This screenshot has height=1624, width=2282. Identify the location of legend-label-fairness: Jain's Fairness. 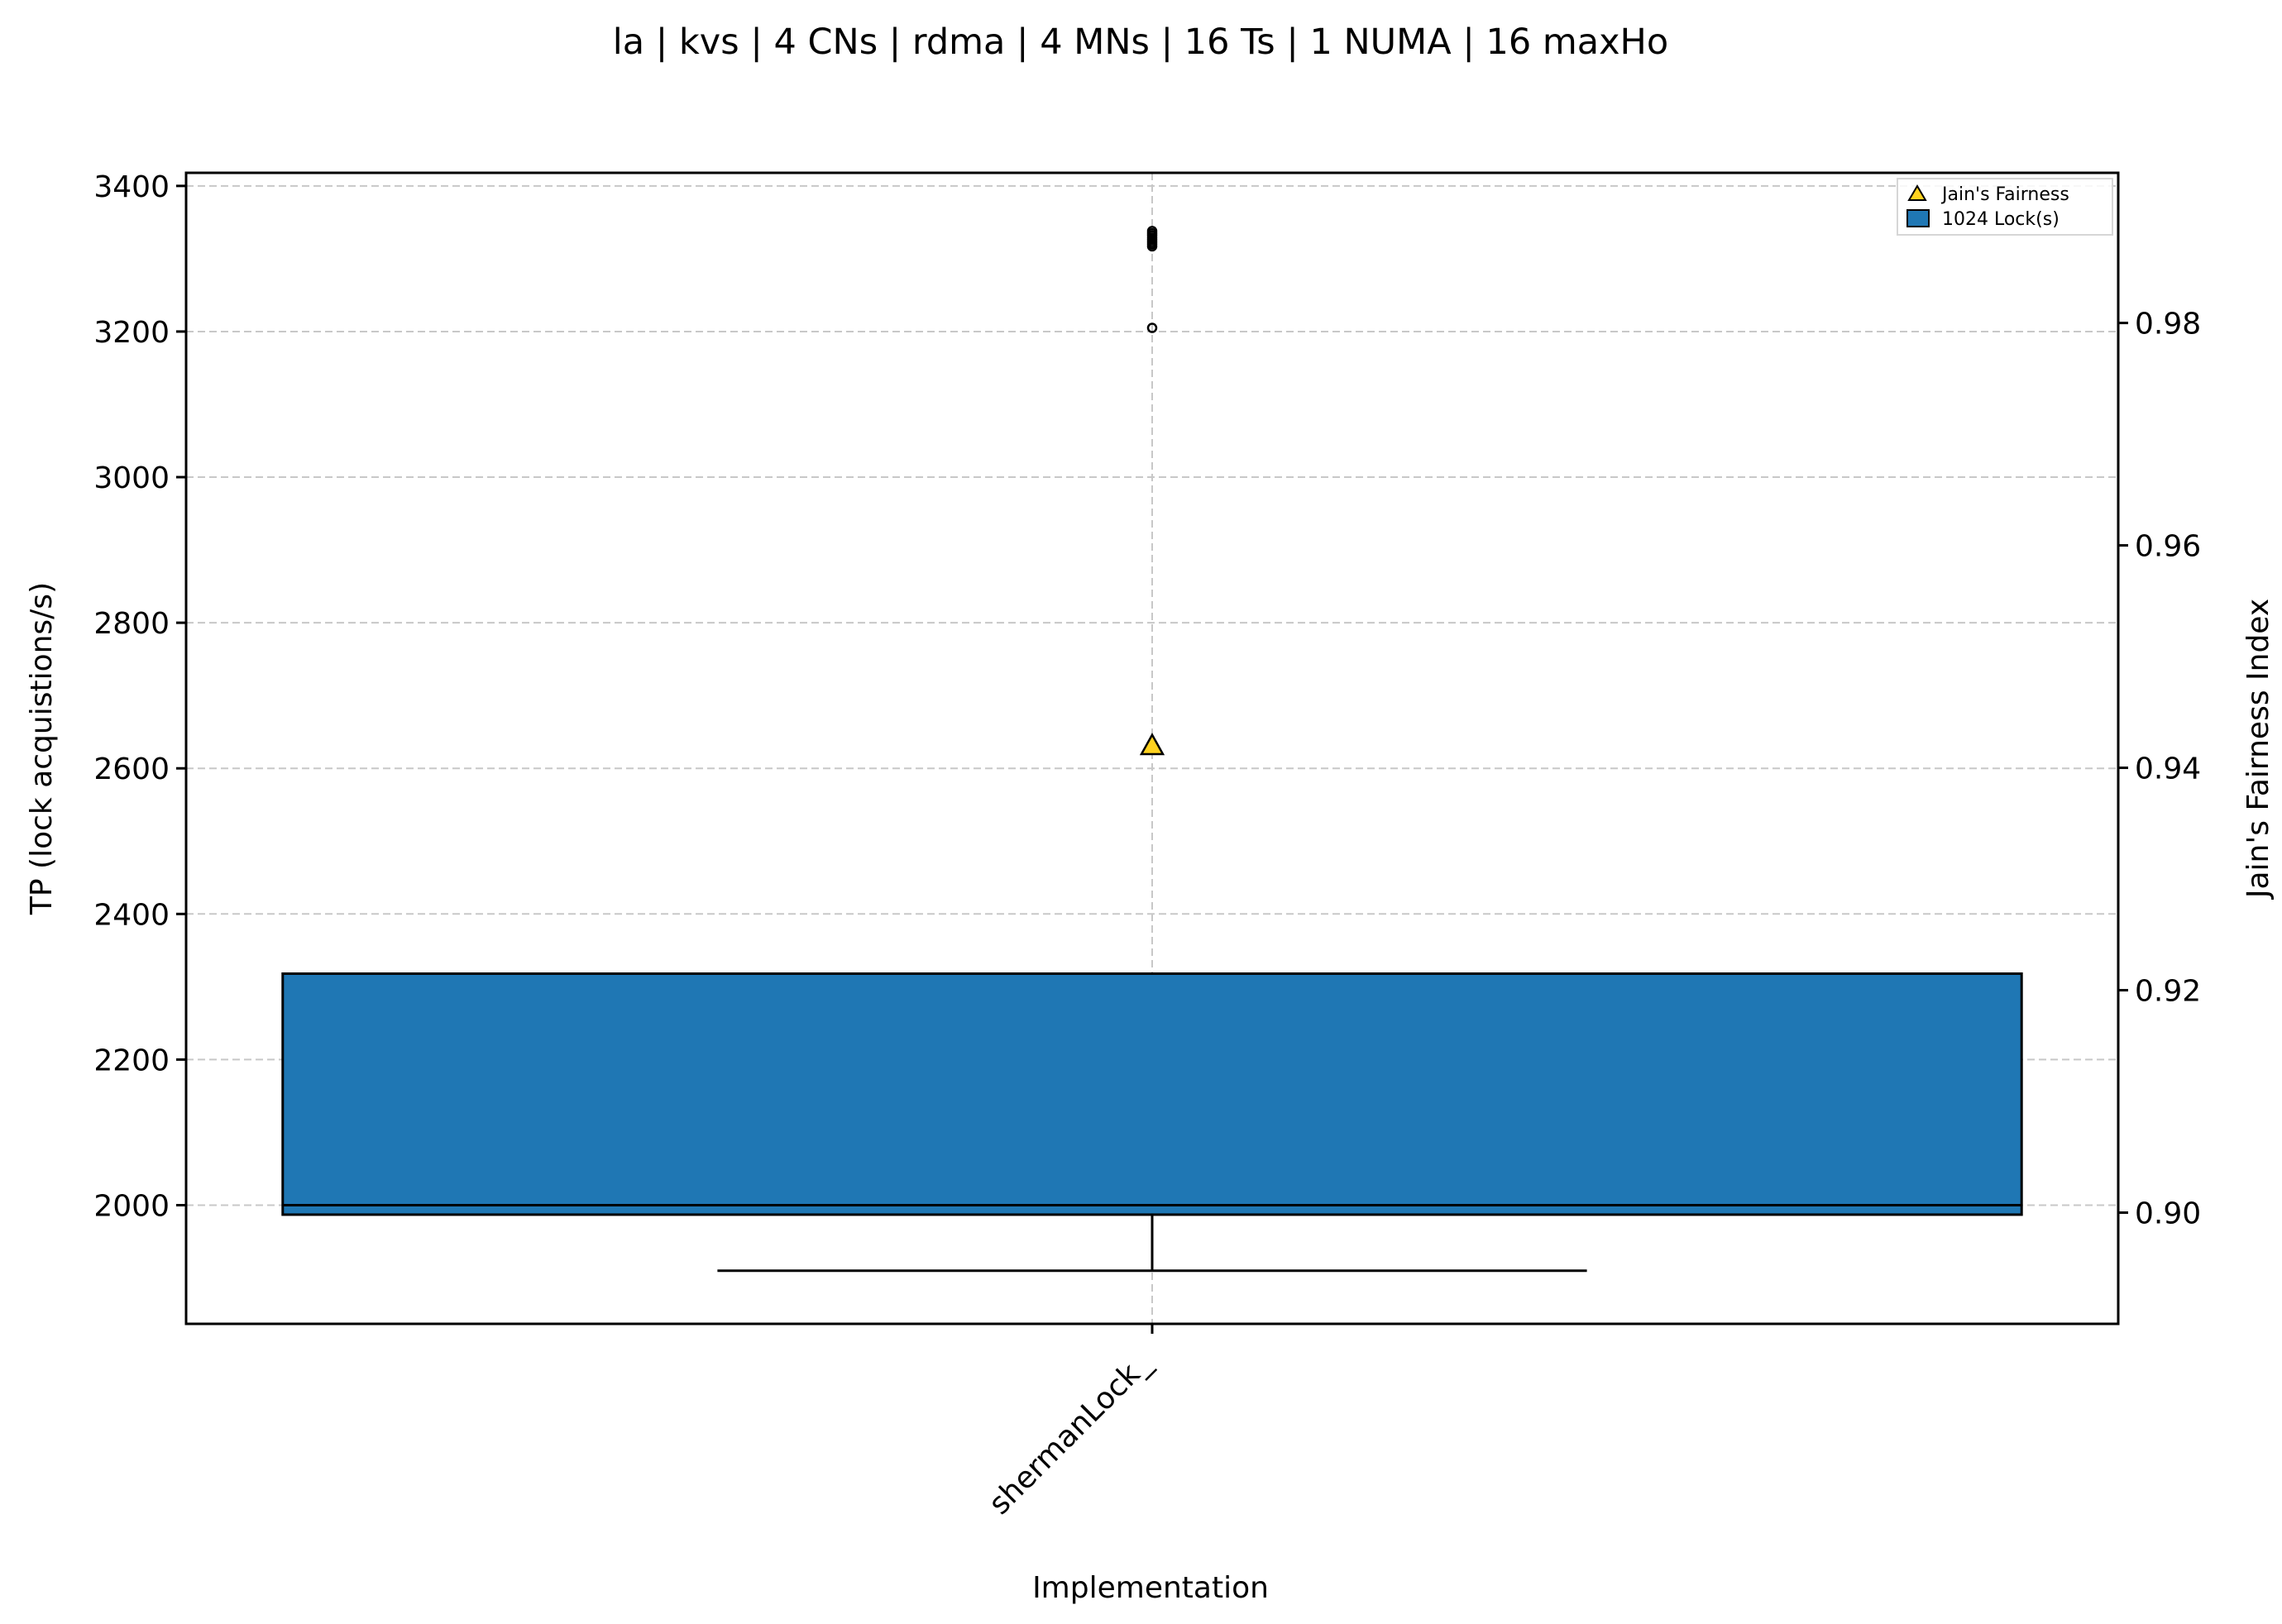
(2005, 195).